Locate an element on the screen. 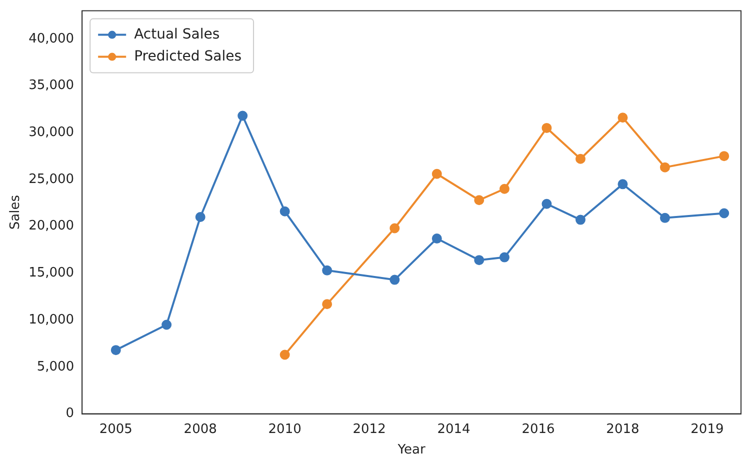 This screenshot has height=464, width=747. legend-label: Predicted Sales is located at coordinates (188, 56).